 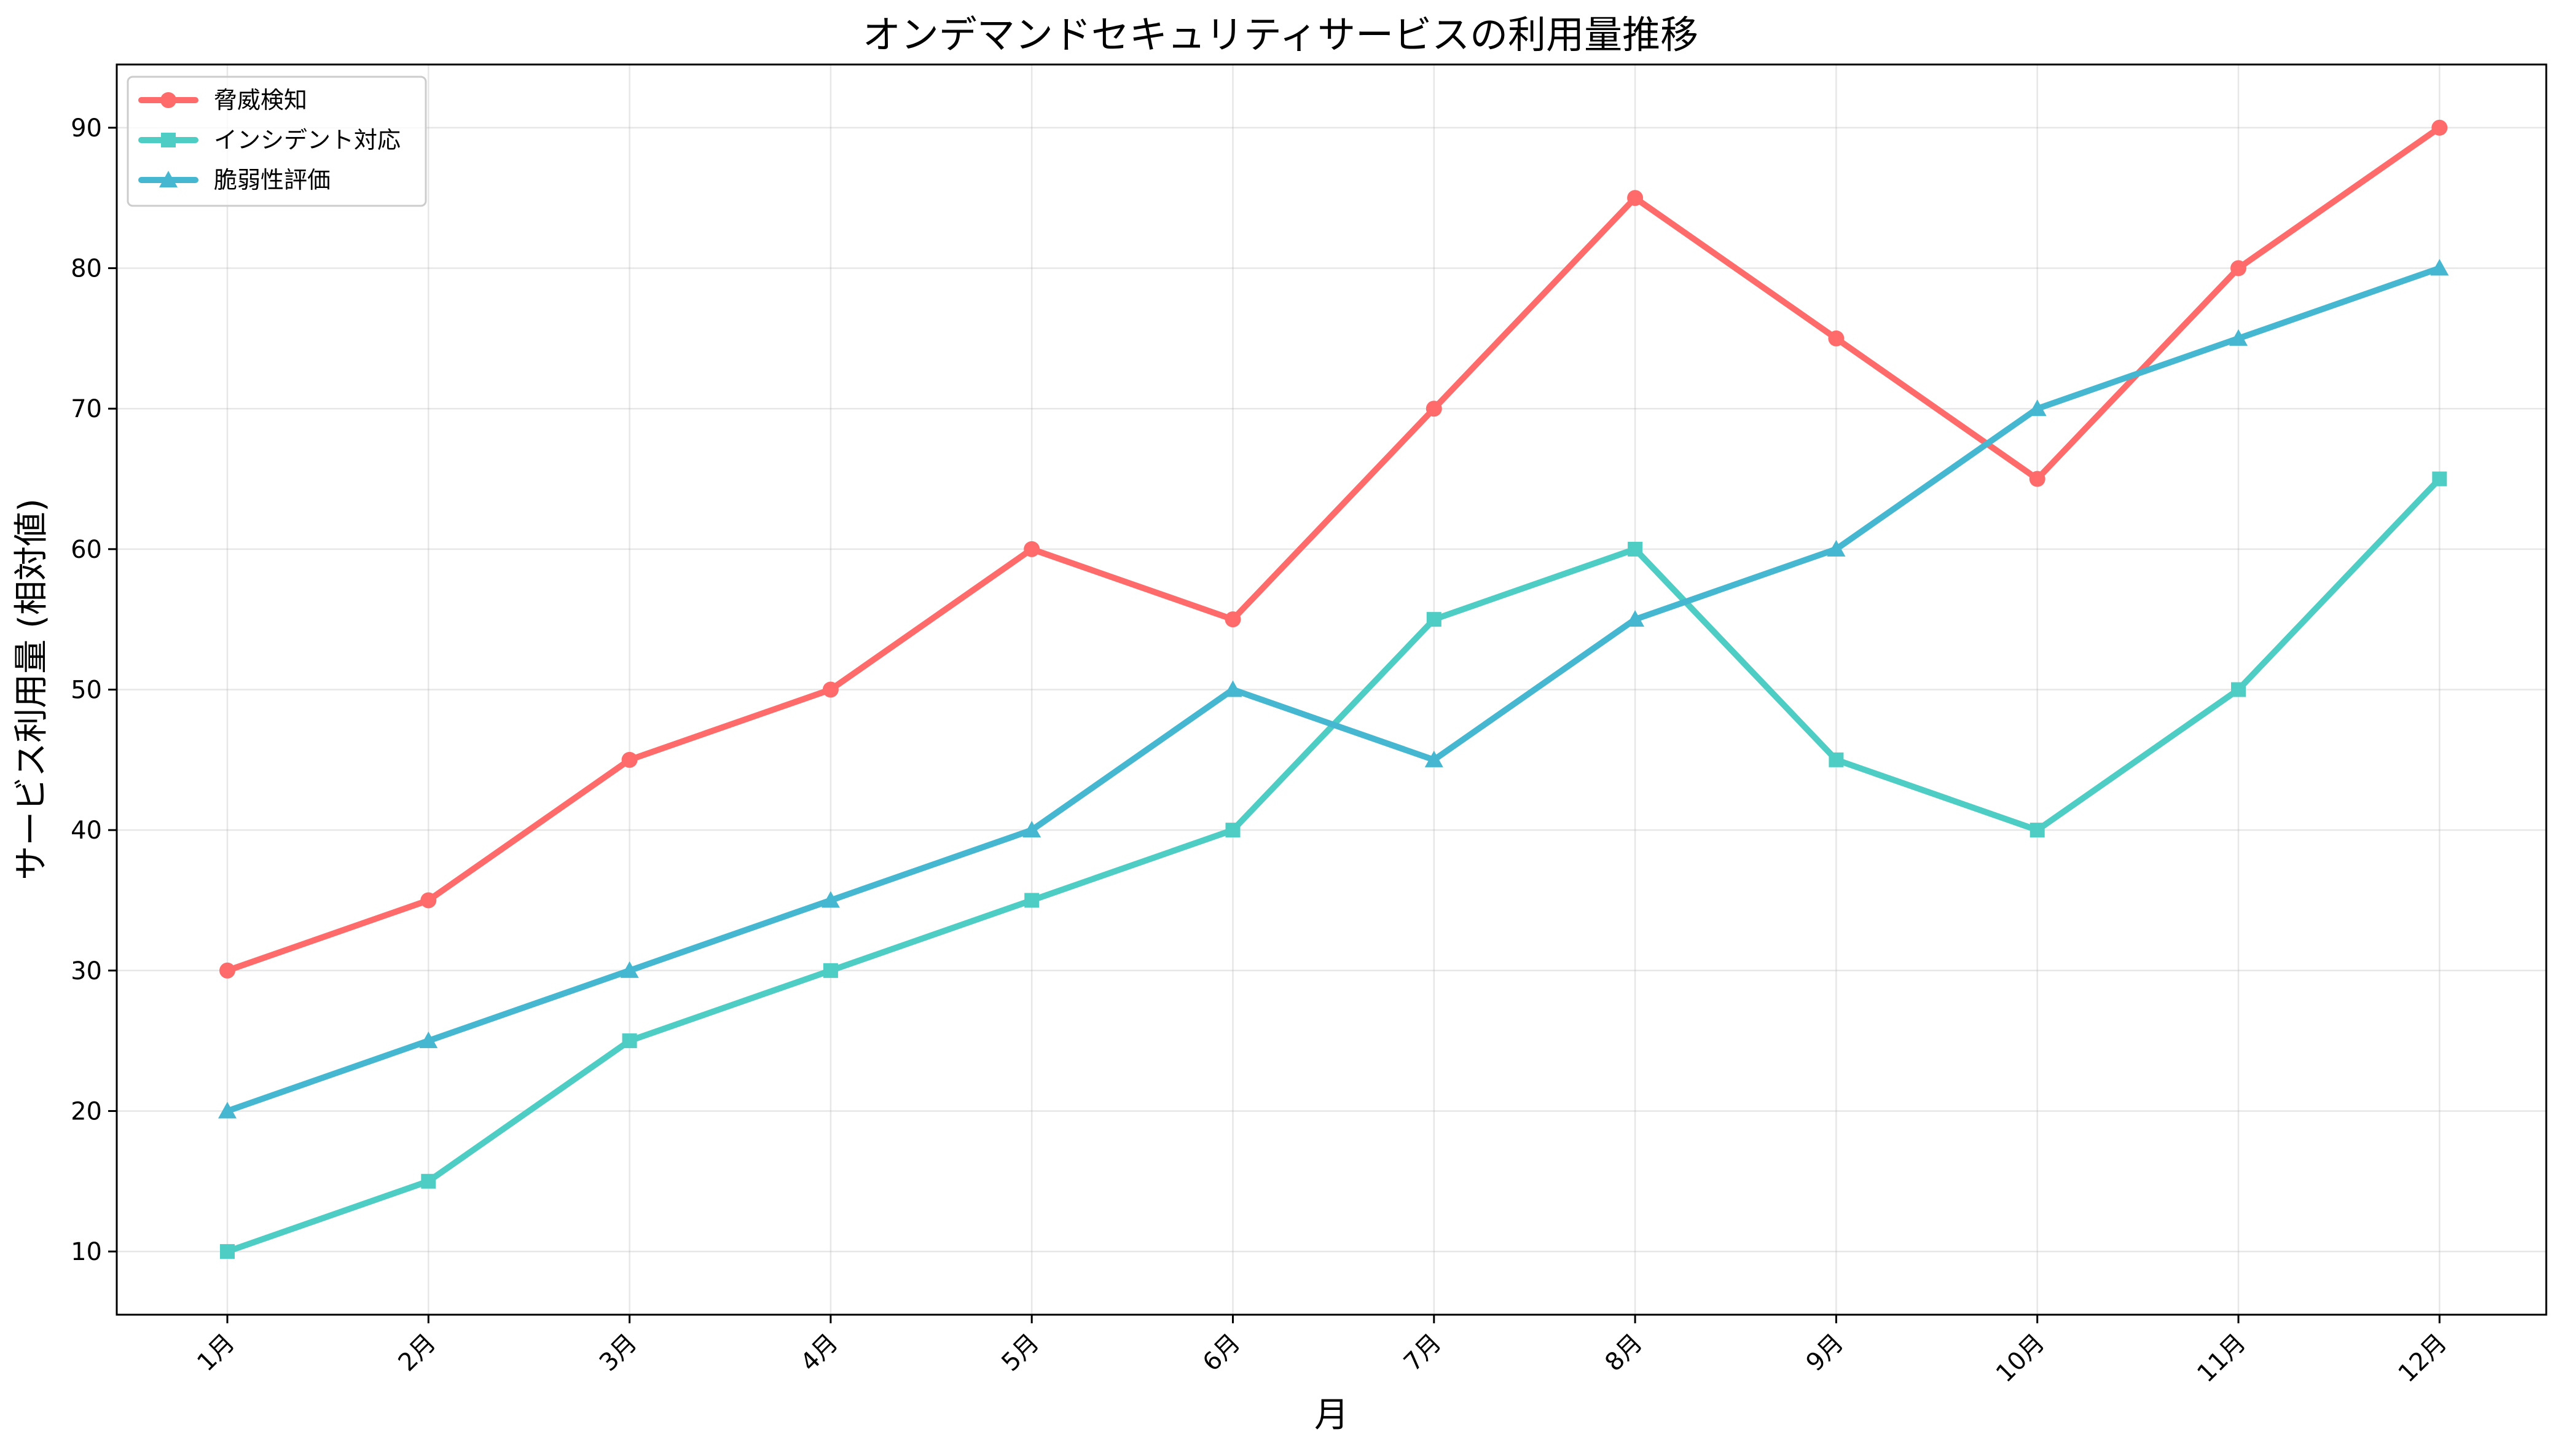 I want to click on y-tick-label: 50, so click(x=86, y=690).